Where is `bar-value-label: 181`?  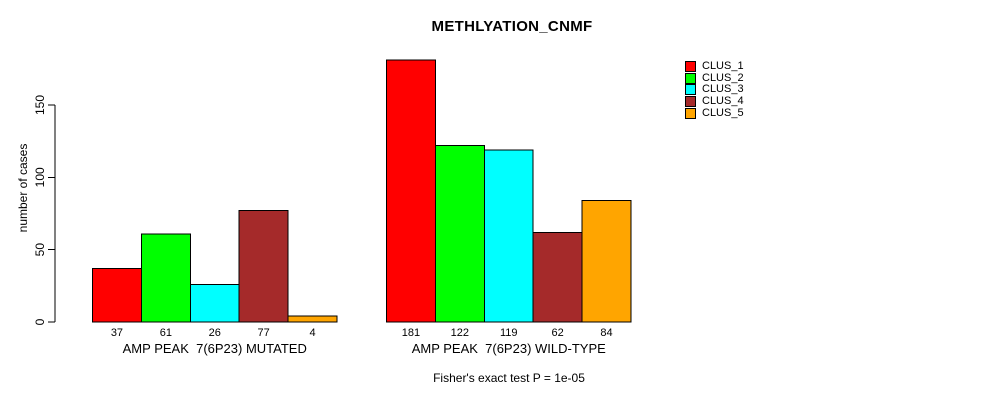
bar-value-label: 181 is located at coordinates (411, 333).